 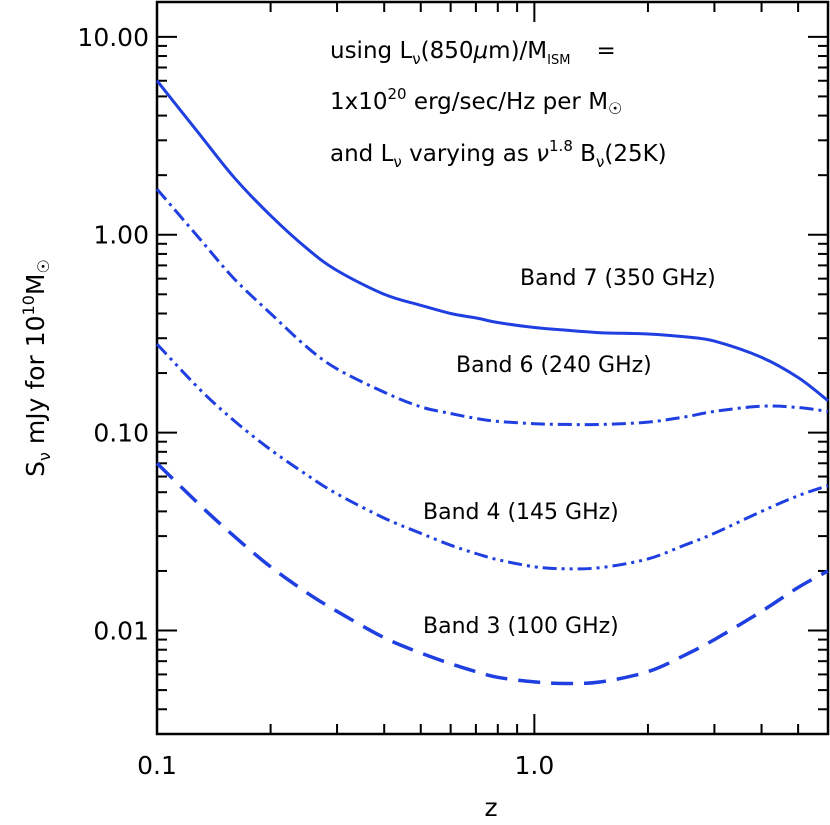 I want to click on x-axis-label: z, so click(x=490, y=807).